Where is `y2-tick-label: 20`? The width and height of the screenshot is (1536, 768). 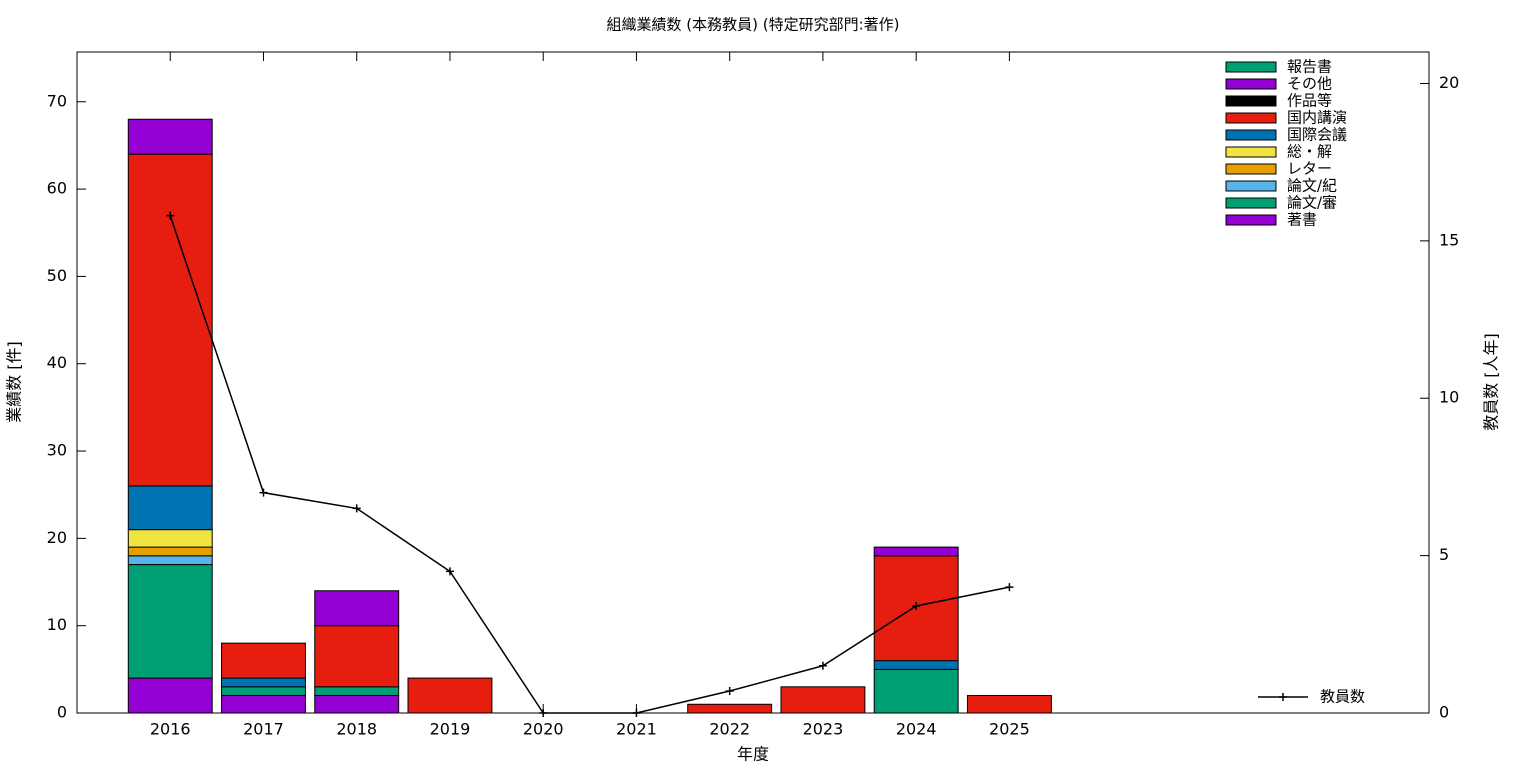 y2-tick-label: 20 is located at coordinates (1449, 82).